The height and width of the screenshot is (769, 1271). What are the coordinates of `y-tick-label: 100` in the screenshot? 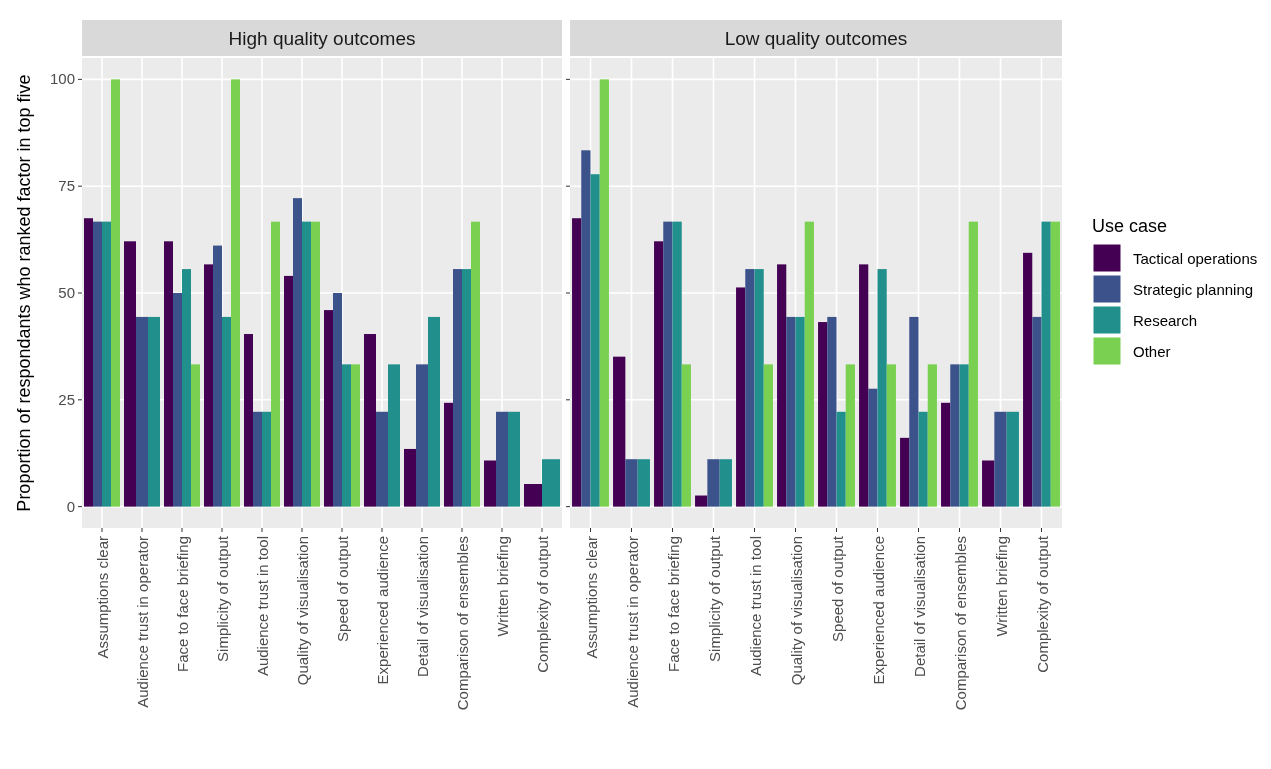 It's located at (62, 79).